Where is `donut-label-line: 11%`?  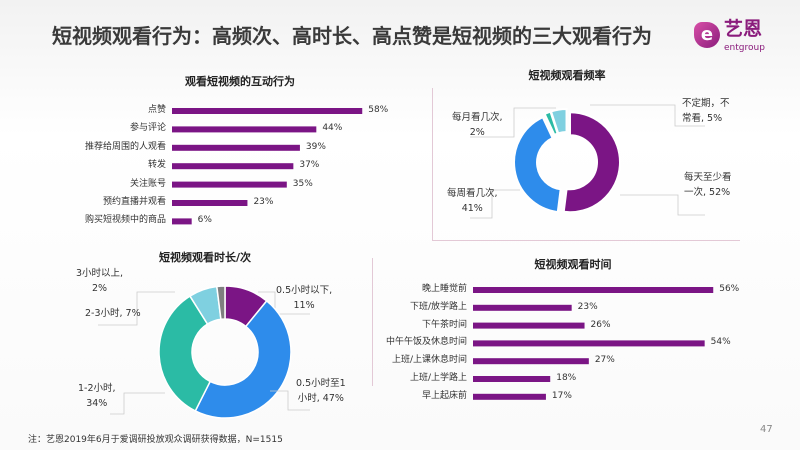 donut-label-line: 11% is located at coordinates (304, 305).